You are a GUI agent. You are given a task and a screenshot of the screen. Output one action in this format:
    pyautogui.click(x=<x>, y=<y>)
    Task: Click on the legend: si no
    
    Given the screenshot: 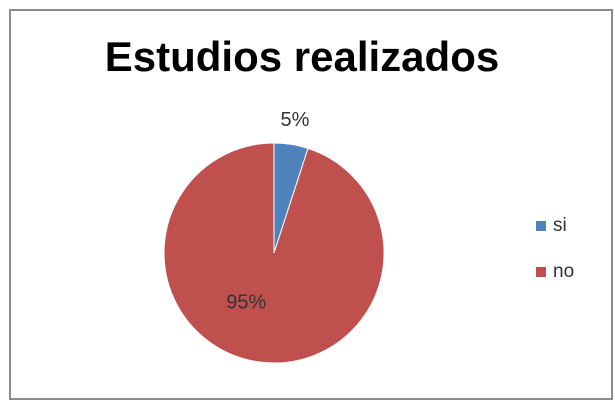 What is the action you would take?
    pyautogui.click(x=555, y=260)
    